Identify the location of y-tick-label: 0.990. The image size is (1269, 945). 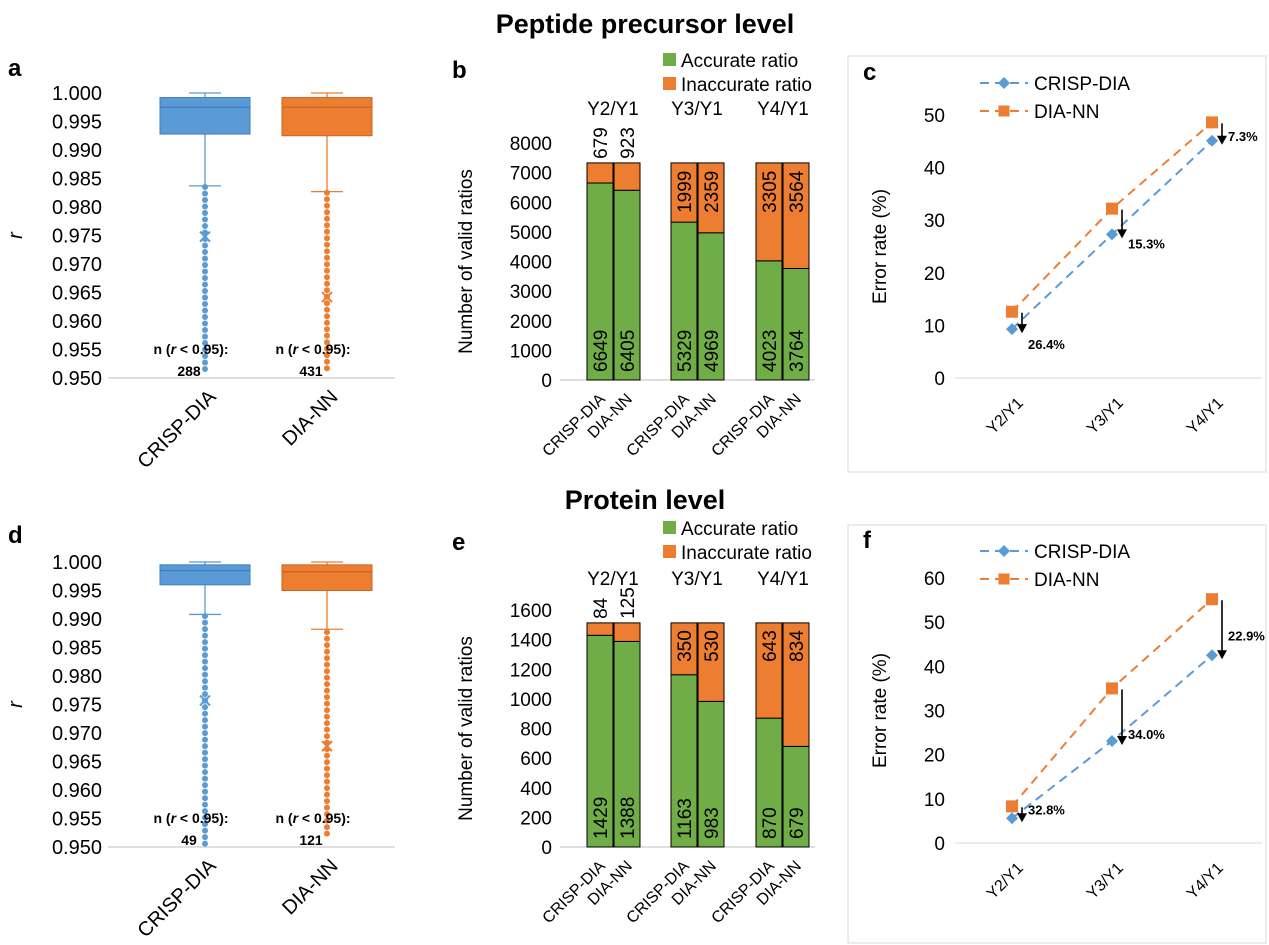
(77, 151).